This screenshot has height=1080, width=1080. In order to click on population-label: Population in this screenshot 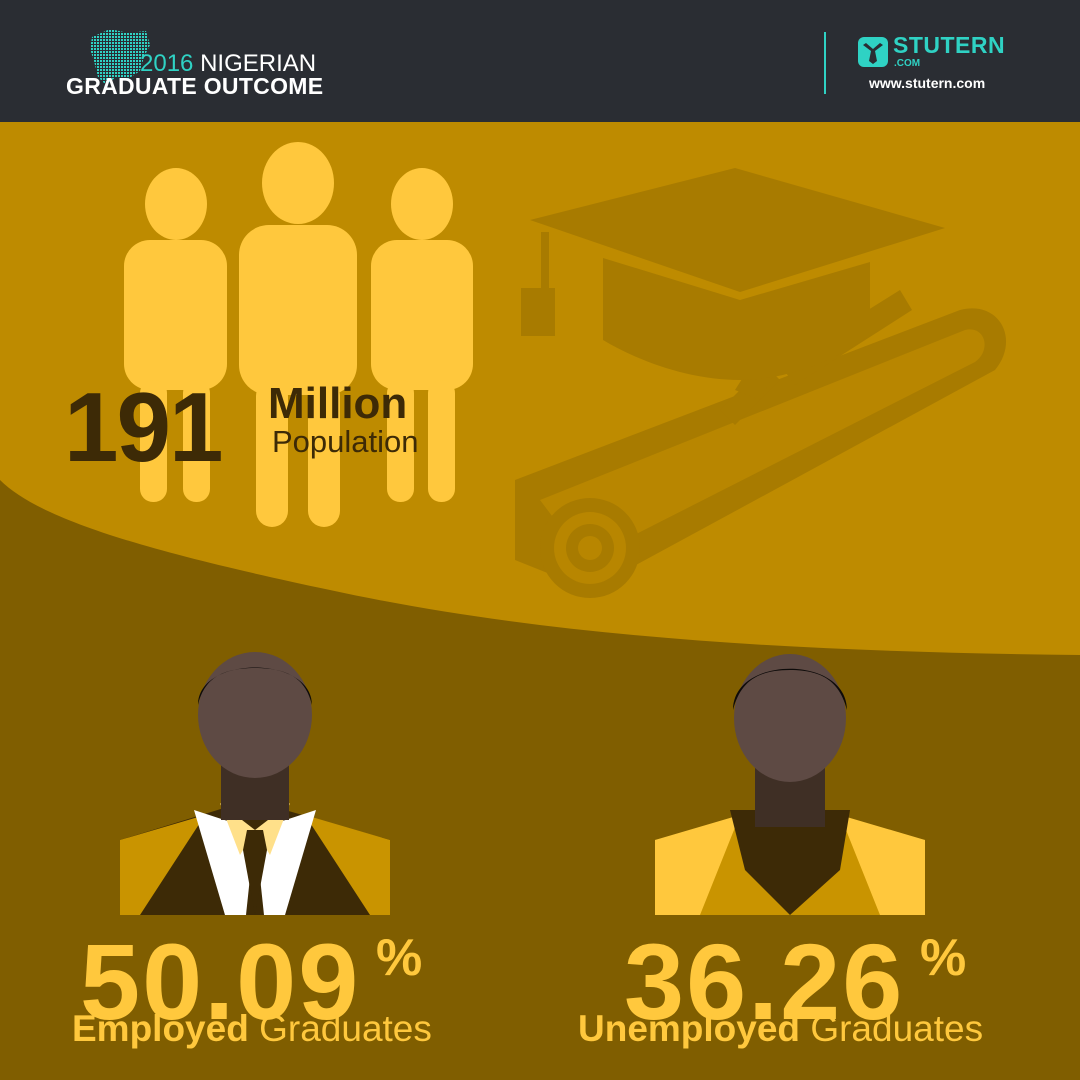, I will do `click(345, 441)`.